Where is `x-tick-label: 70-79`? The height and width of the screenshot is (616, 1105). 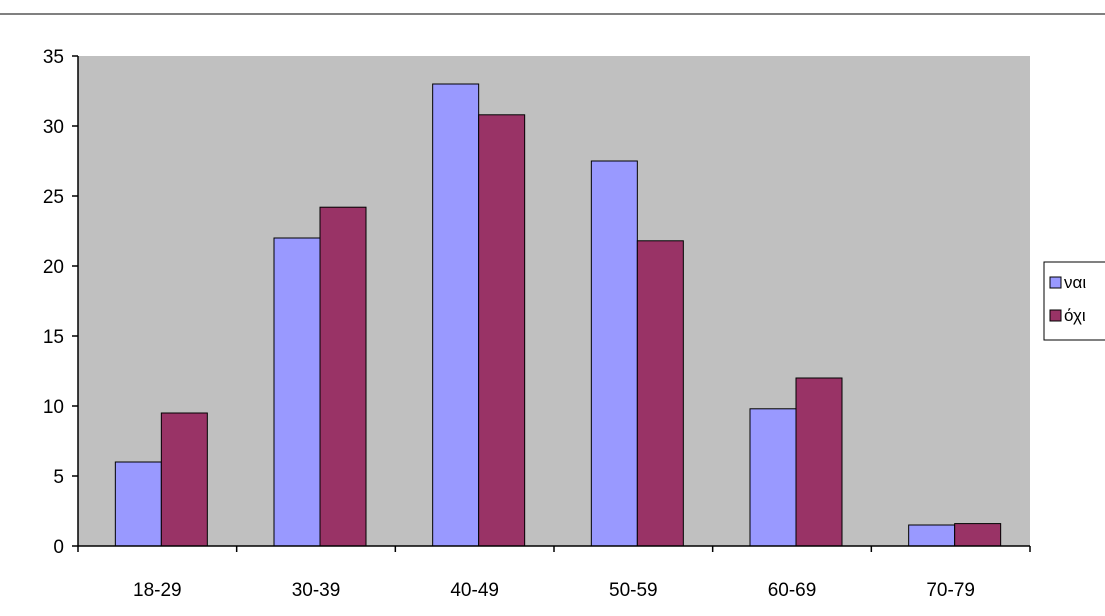
x-tick-label: 70-79 is located at coordinates (950, 590).